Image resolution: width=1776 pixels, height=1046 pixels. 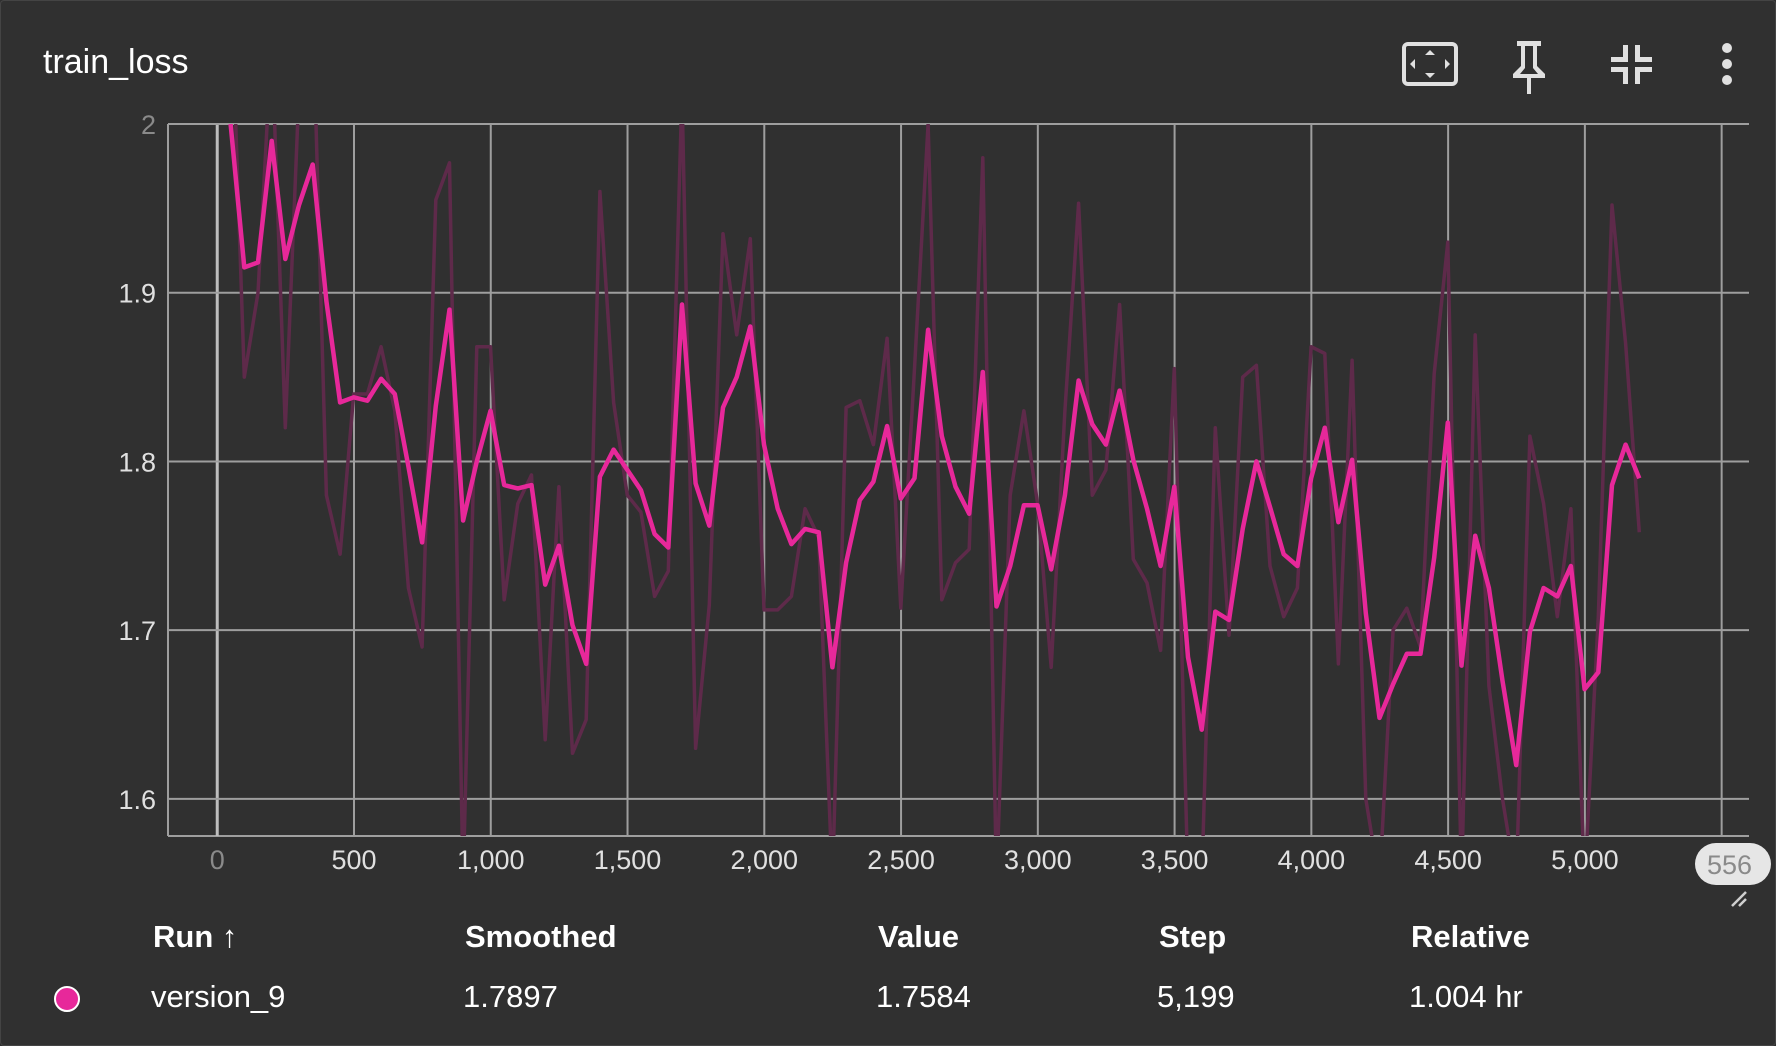 What do you see at coordinates (1585, 860) in the screenshot?
I see `x-tick-label: 5,000` at bounding box center [1585, 860].